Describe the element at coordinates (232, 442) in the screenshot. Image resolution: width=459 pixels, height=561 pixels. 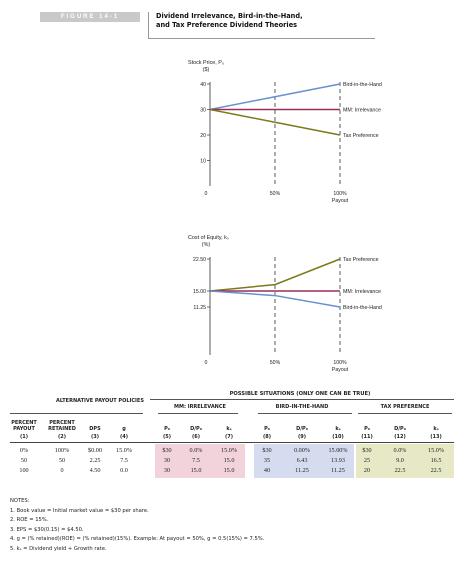
I see `header-bottom-rule` at that location.